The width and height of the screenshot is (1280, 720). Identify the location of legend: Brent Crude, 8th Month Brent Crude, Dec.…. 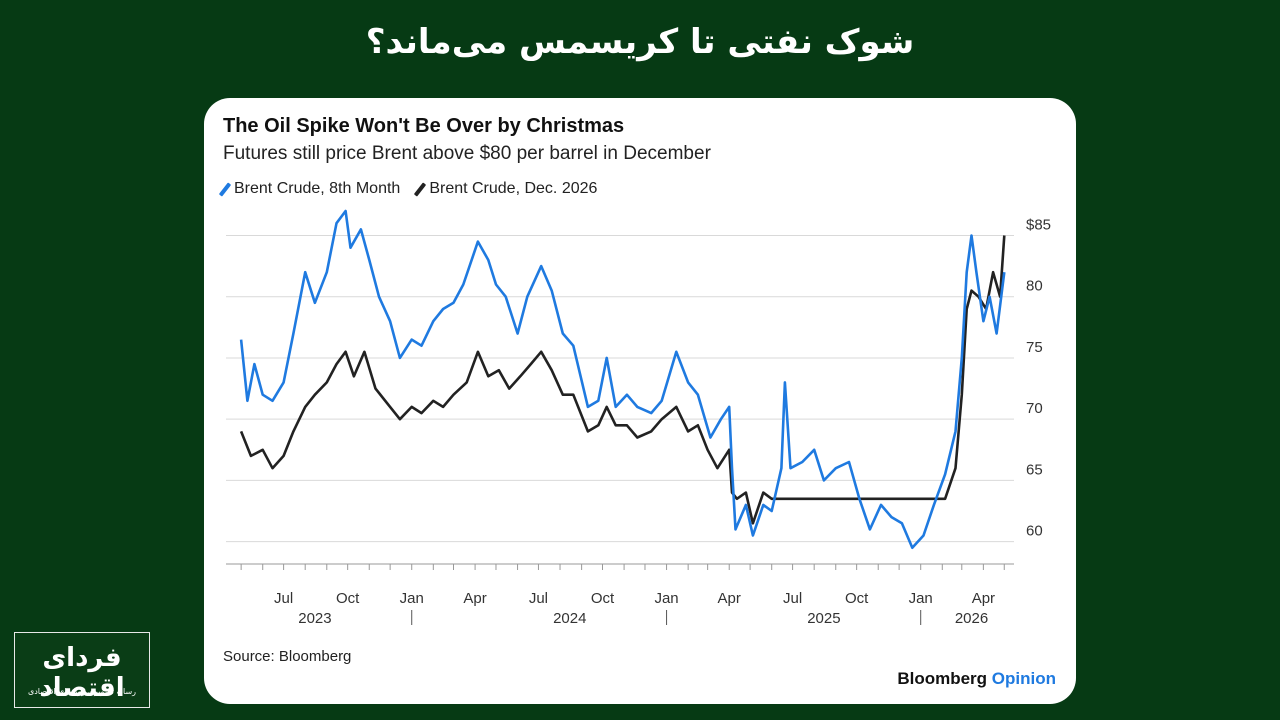
(408, 189).